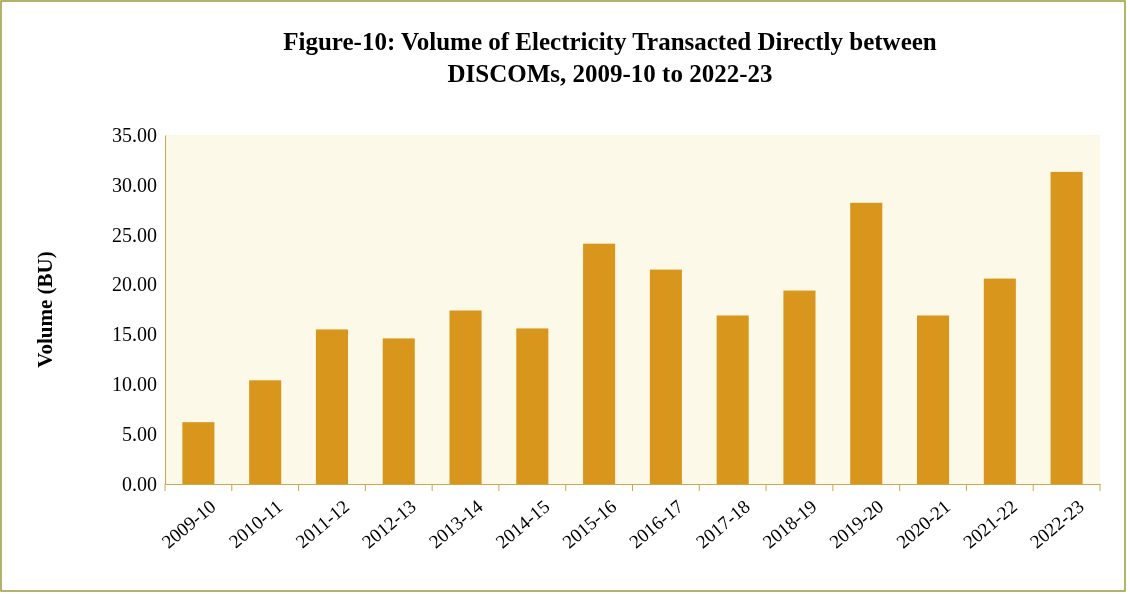  What do you see at coordinates (134, 384) in the screenshot?
I see `y-tick-label: 10.00` at bounding box center [134, 384].